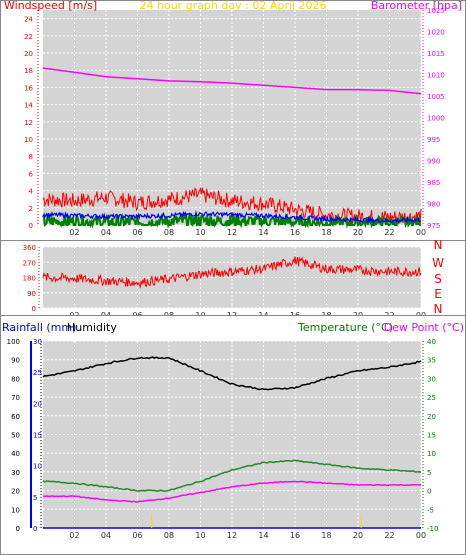  Describe the element at coordinates (35, 498) in the screenshot. I see `rain-tick-label: 5` at that location.